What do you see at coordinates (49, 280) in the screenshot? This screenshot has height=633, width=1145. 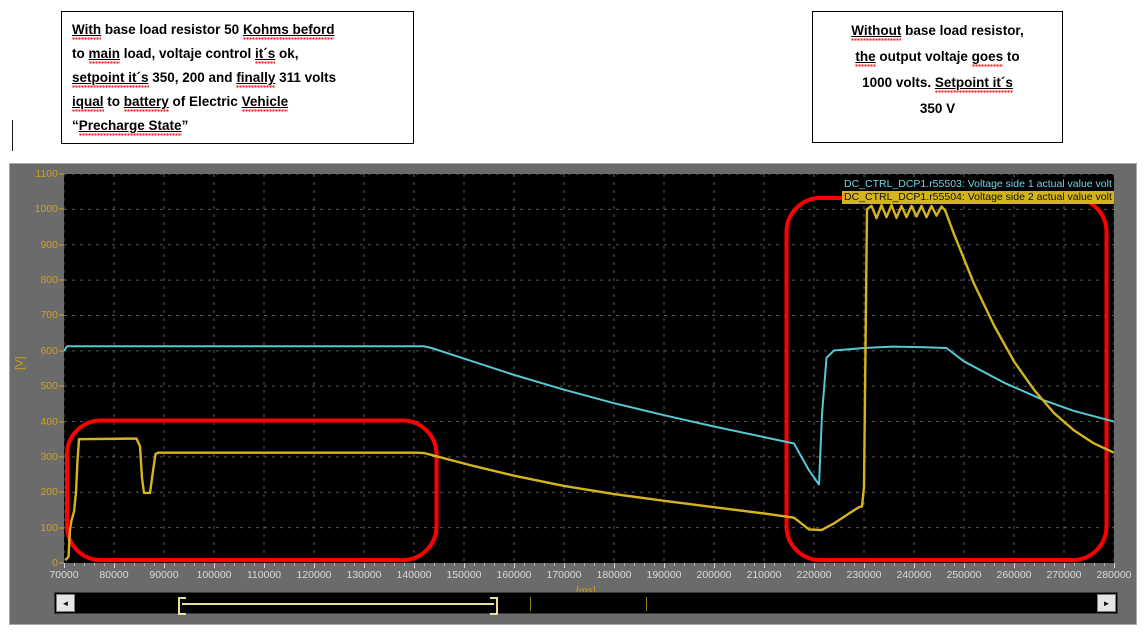 I see `y-tick-label: 800` at bounding box center [49, 280].